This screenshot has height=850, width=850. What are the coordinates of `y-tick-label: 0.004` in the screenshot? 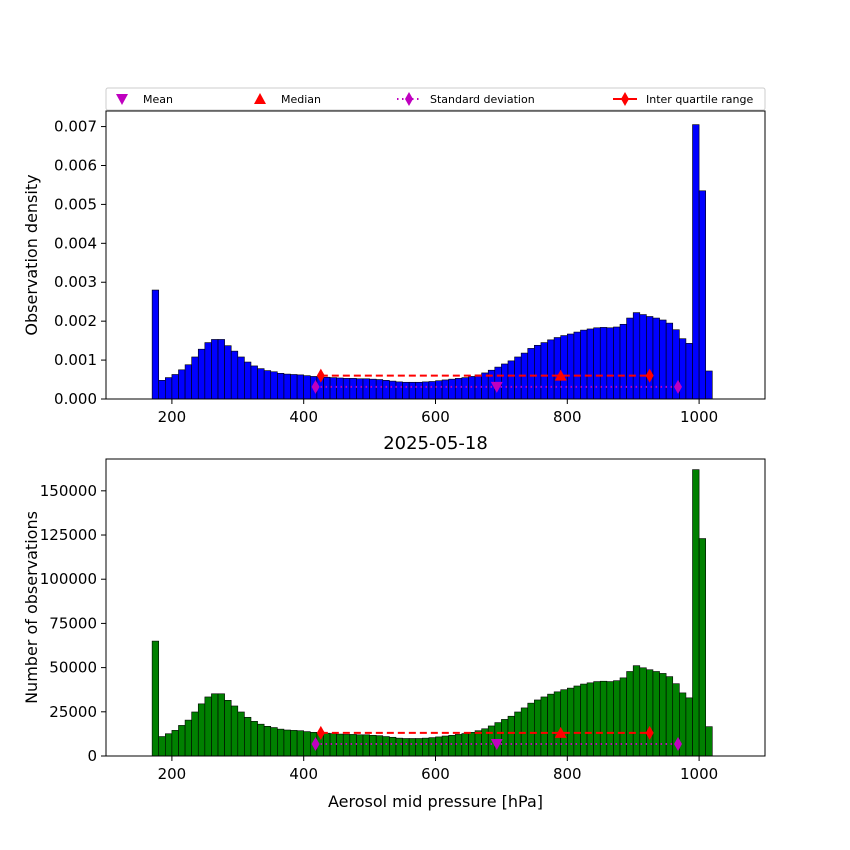 It's located at (75, 243).